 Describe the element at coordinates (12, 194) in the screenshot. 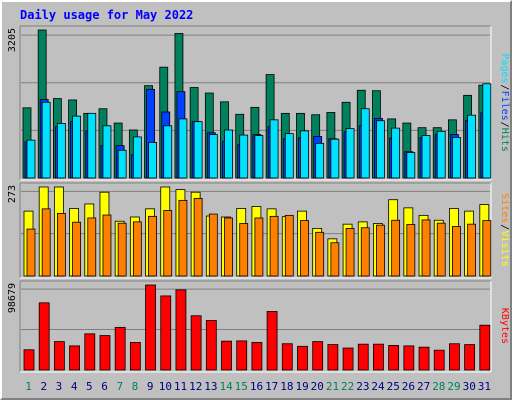

I see `y-max-label-1: 273` at that location.